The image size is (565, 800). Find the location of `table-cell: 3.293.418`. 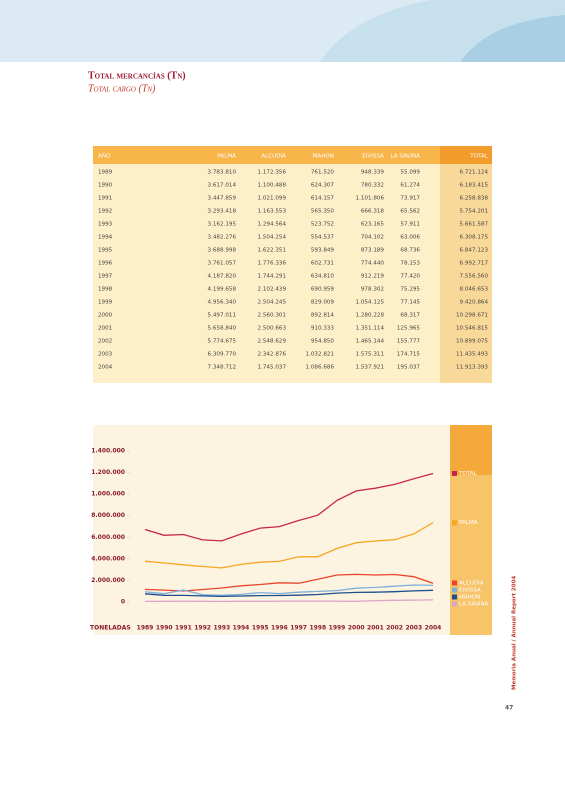

table-cell: 3.293.418 is located at coordinates (222, 212).